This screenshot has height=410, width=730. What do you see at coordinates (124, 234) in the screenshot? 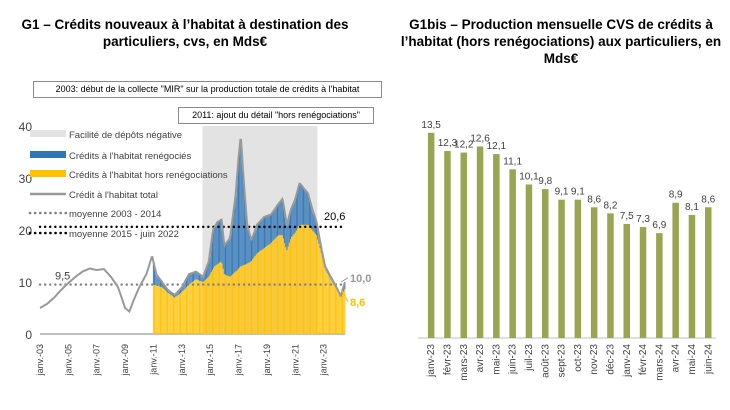
I see `chart1-legend-label: moyenne 2015 - juin 2022` at bounding box center [124, 234].